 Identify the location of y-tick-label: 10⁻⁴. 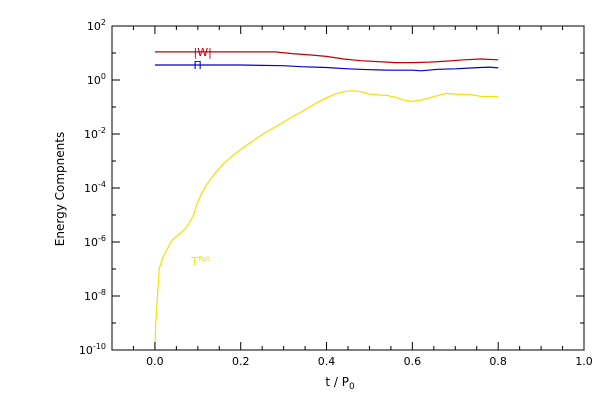
(95, 187).